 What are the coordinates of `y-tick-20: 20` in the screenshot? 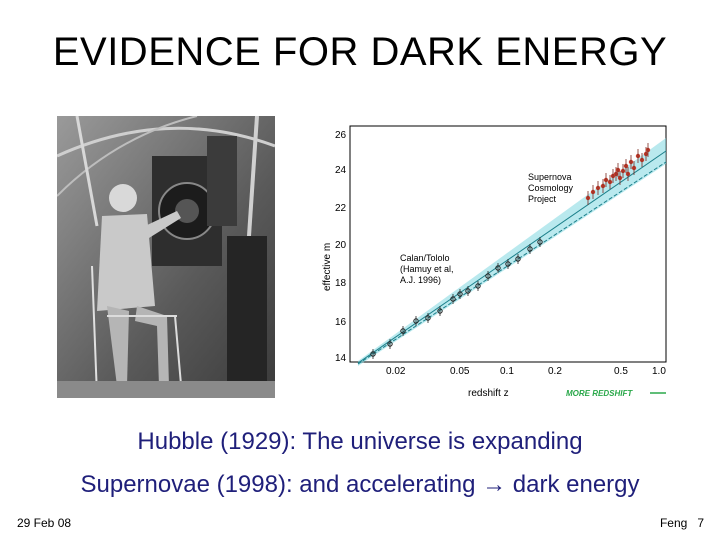 It's located at (341, 245).